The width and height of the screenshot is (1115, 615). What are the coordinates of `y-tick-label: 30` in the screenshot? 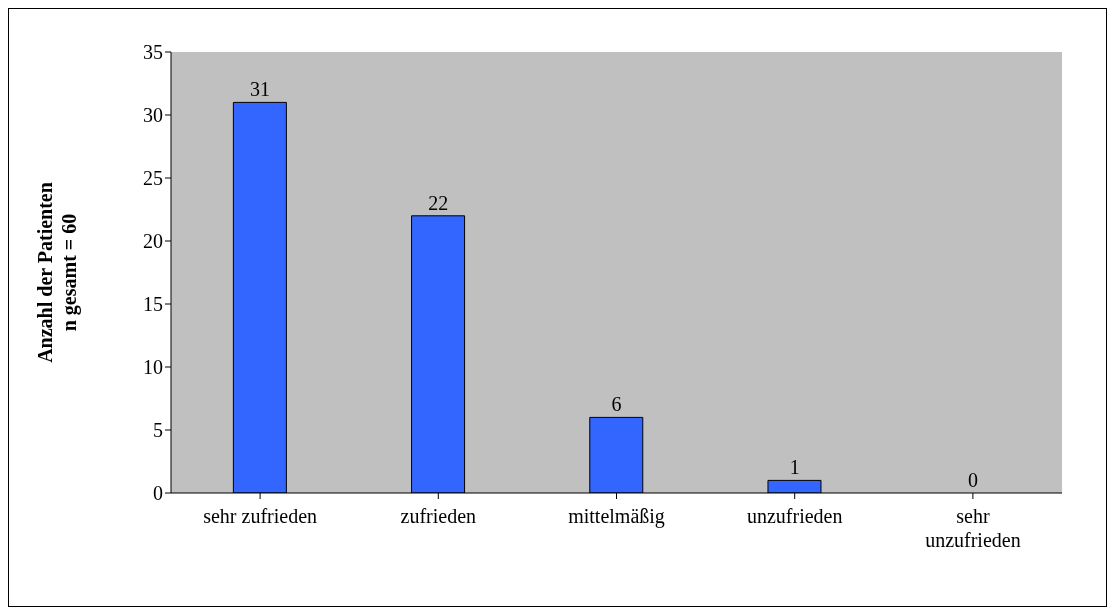 It's located at (153, 115).